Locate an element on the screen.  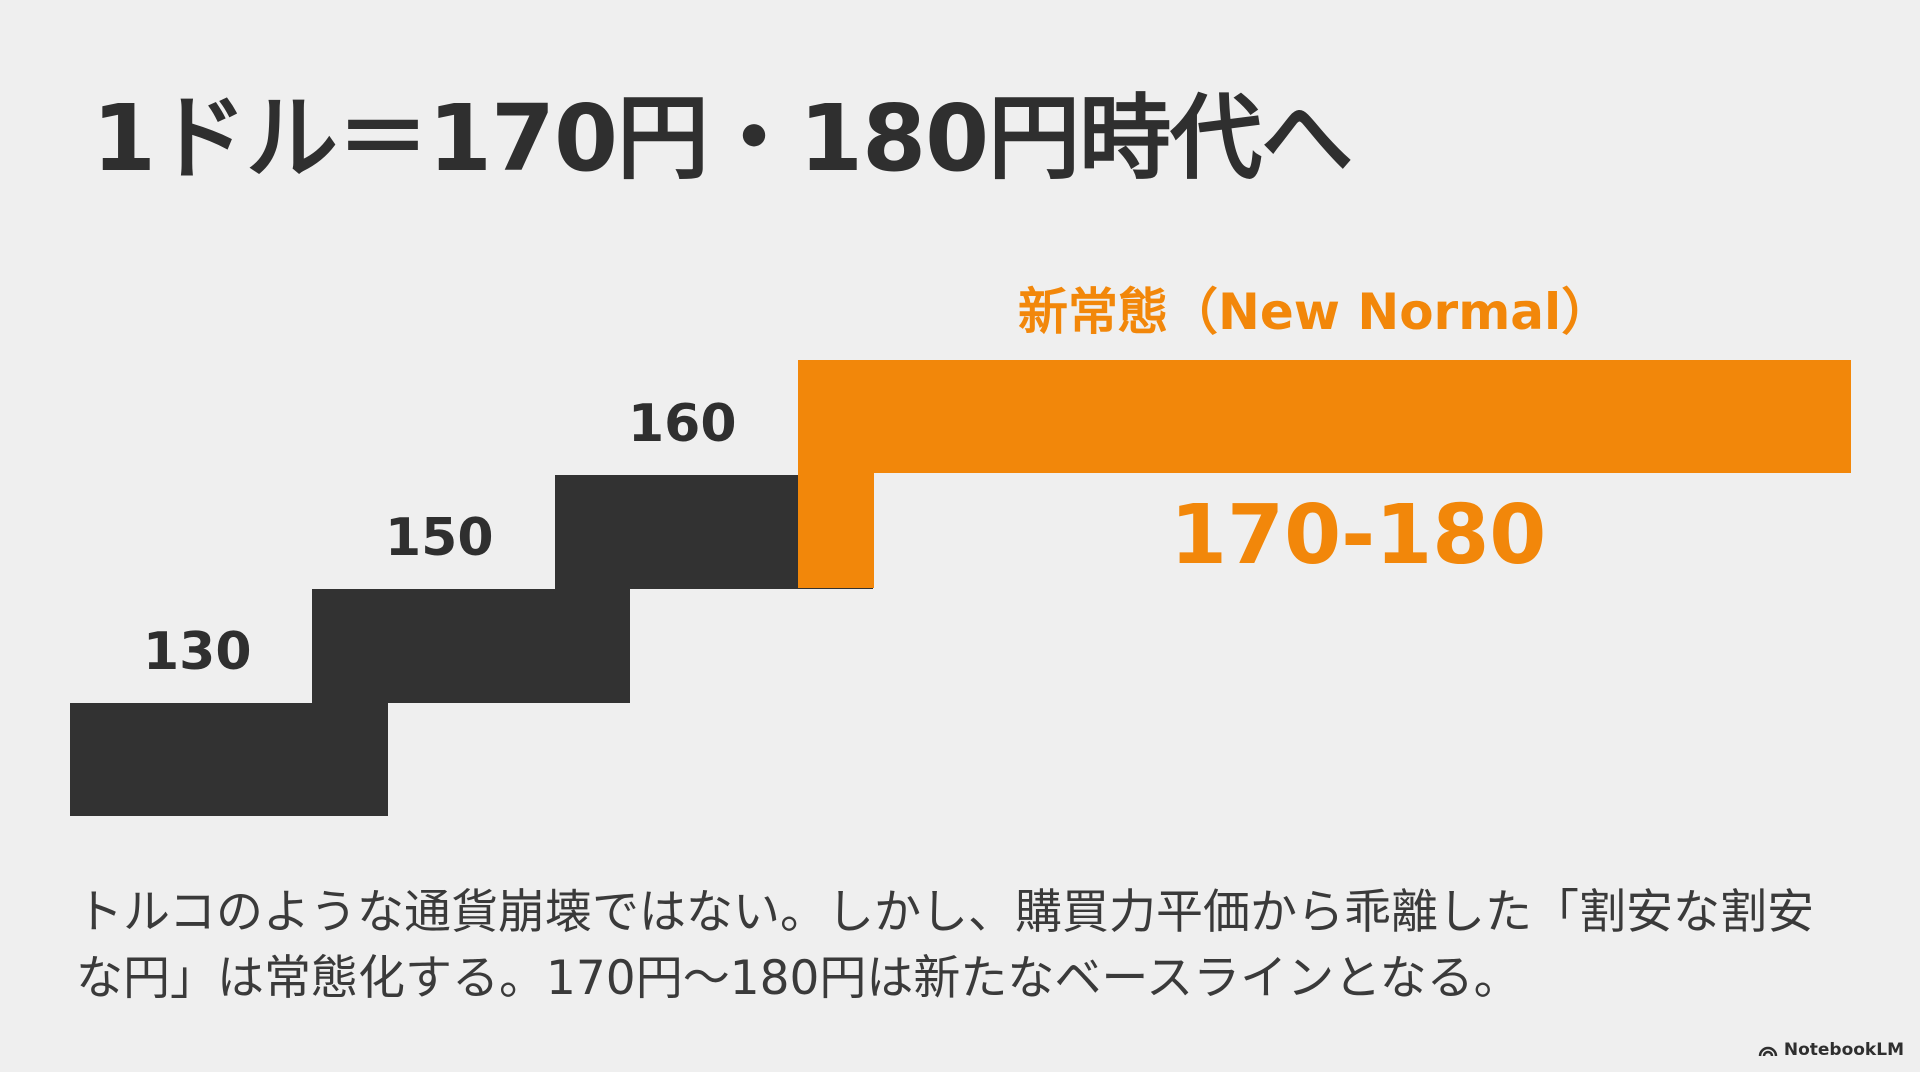
new-normal-label: 新常態（New Normal） is located at coordinates (1315, 312).